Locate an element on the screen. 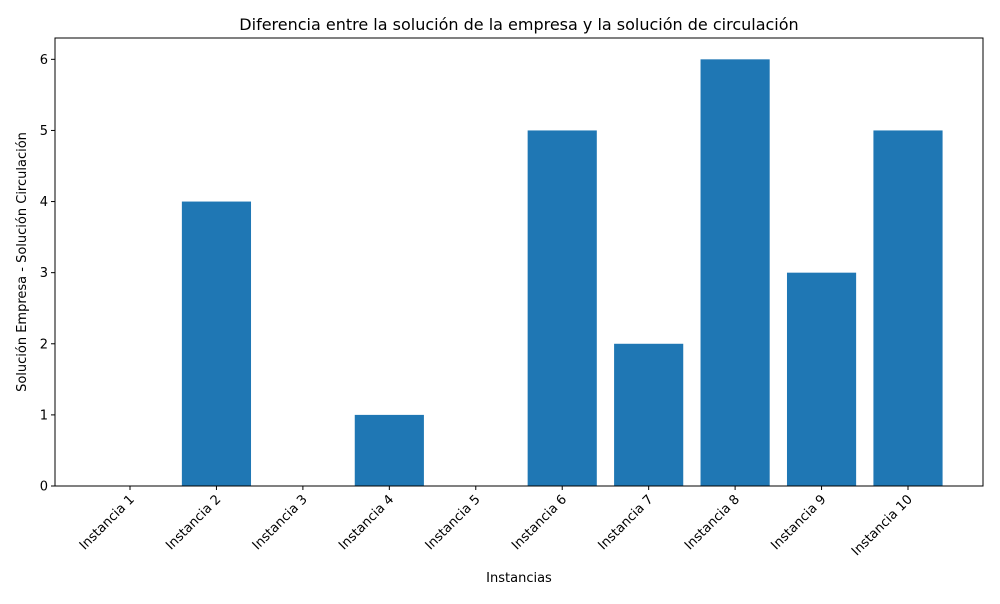 This screenshot has width=1000, height=604. y-tick-label: 0 is located at coordinates (44, 487).